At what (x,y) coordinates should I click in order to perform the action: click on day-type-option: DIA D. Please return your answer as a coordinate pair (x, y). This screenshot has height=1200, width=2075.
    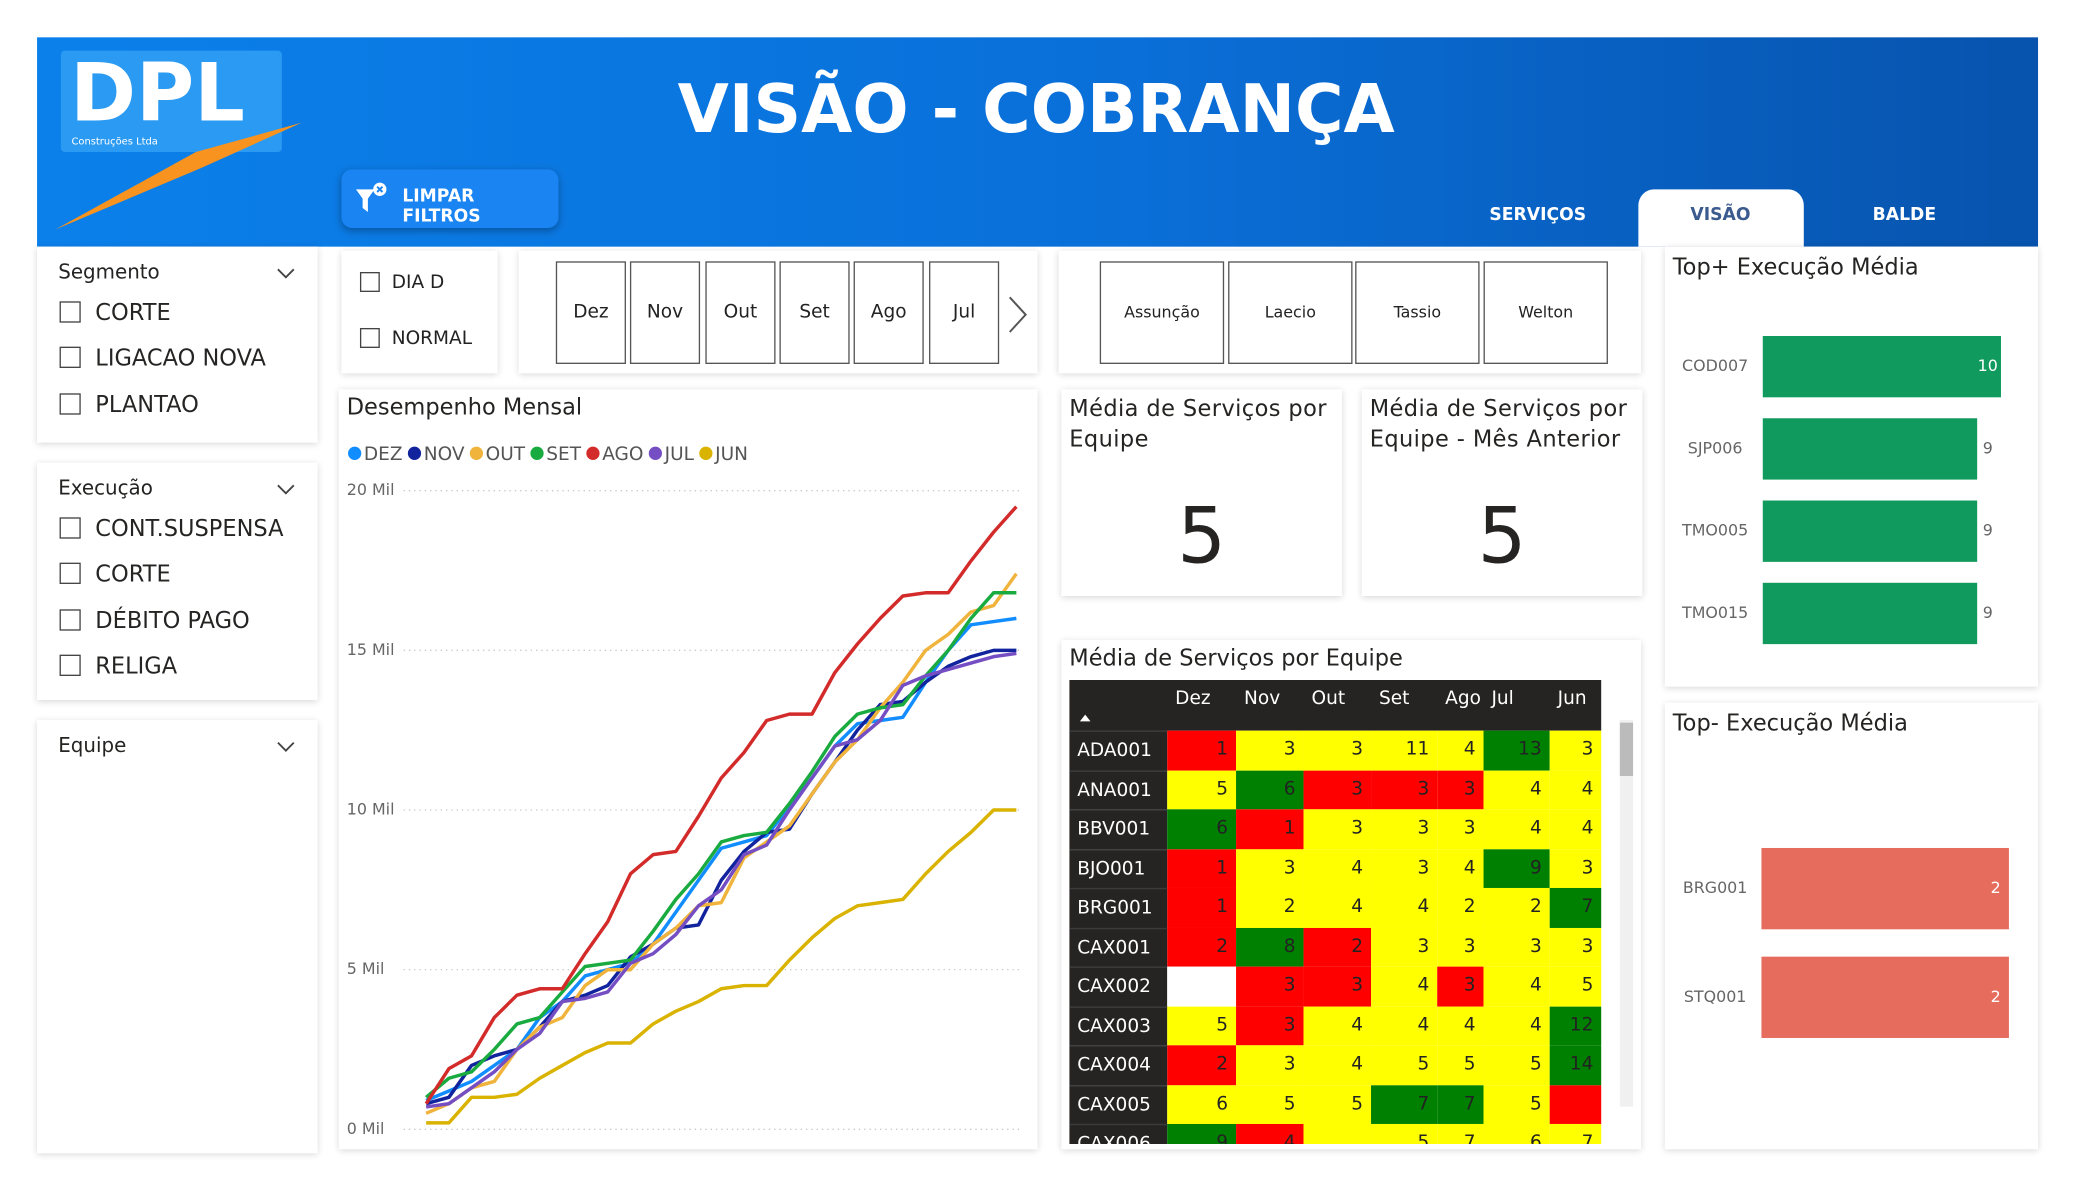
    Looking at the image, I should click on (423, 282).